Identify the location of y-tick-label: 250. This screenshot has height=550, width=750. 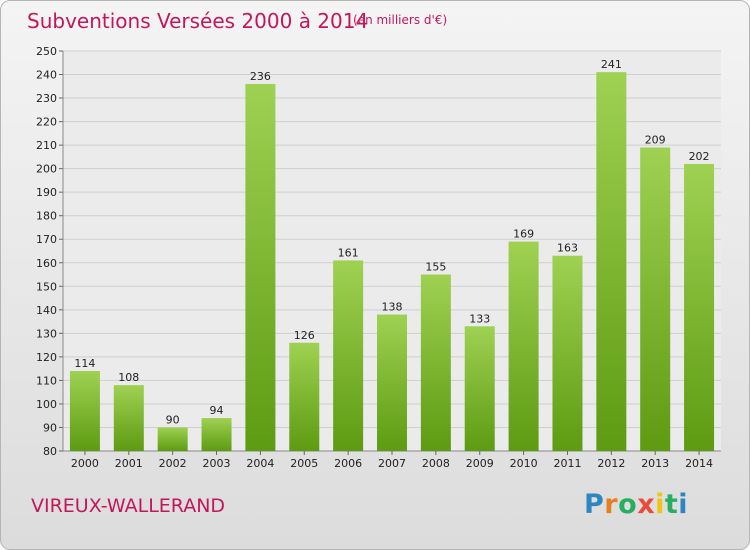
(46, 51).